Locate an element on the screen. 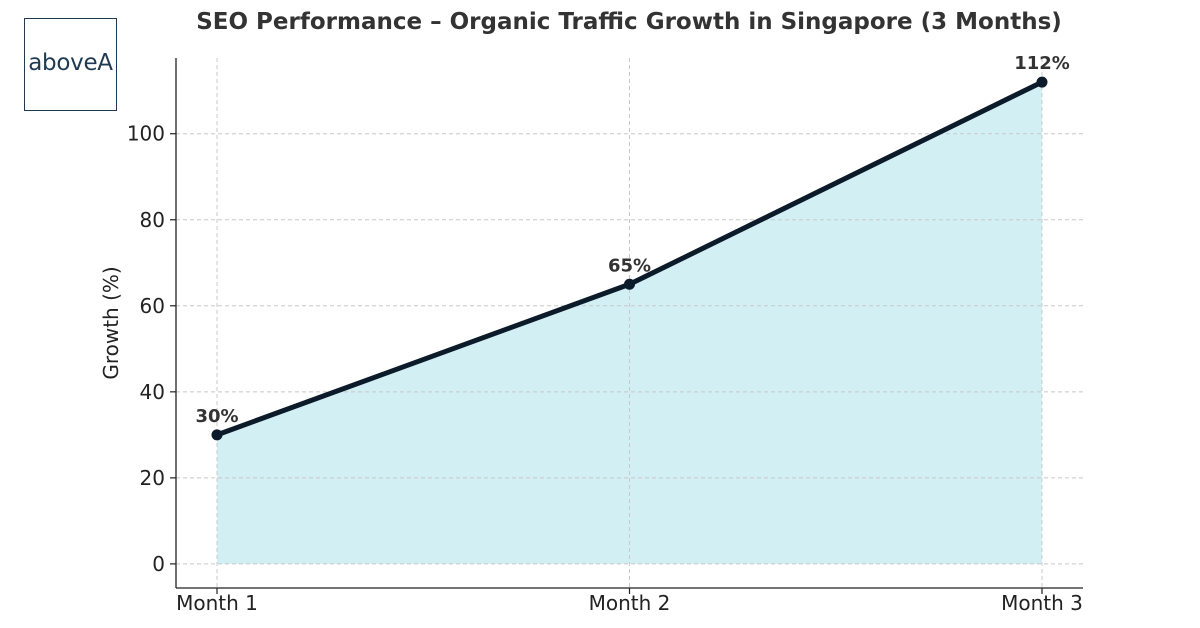  y-axis-label: Growth (%) is located at coordinates (111, 322).